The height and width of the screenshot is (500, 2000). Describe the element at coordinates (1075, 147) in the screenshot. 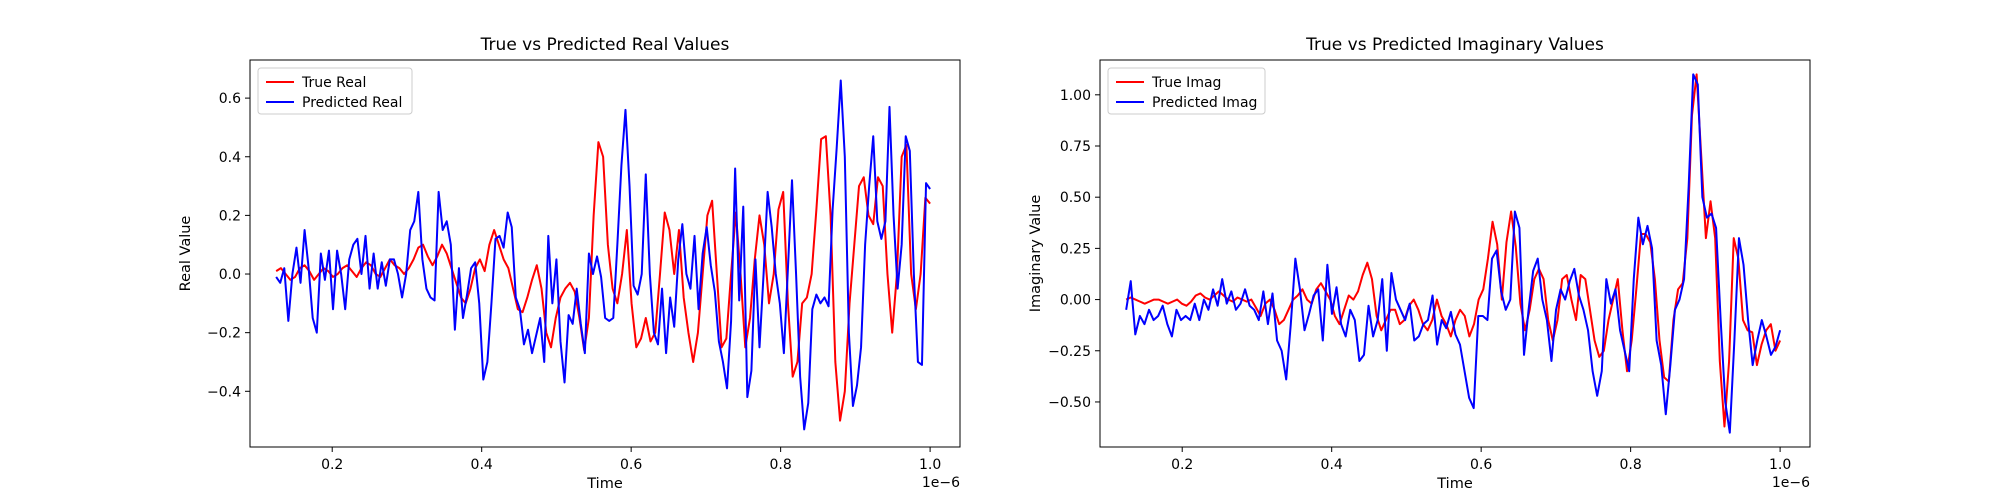

I see `y-tick-label: 0.75` at that location.